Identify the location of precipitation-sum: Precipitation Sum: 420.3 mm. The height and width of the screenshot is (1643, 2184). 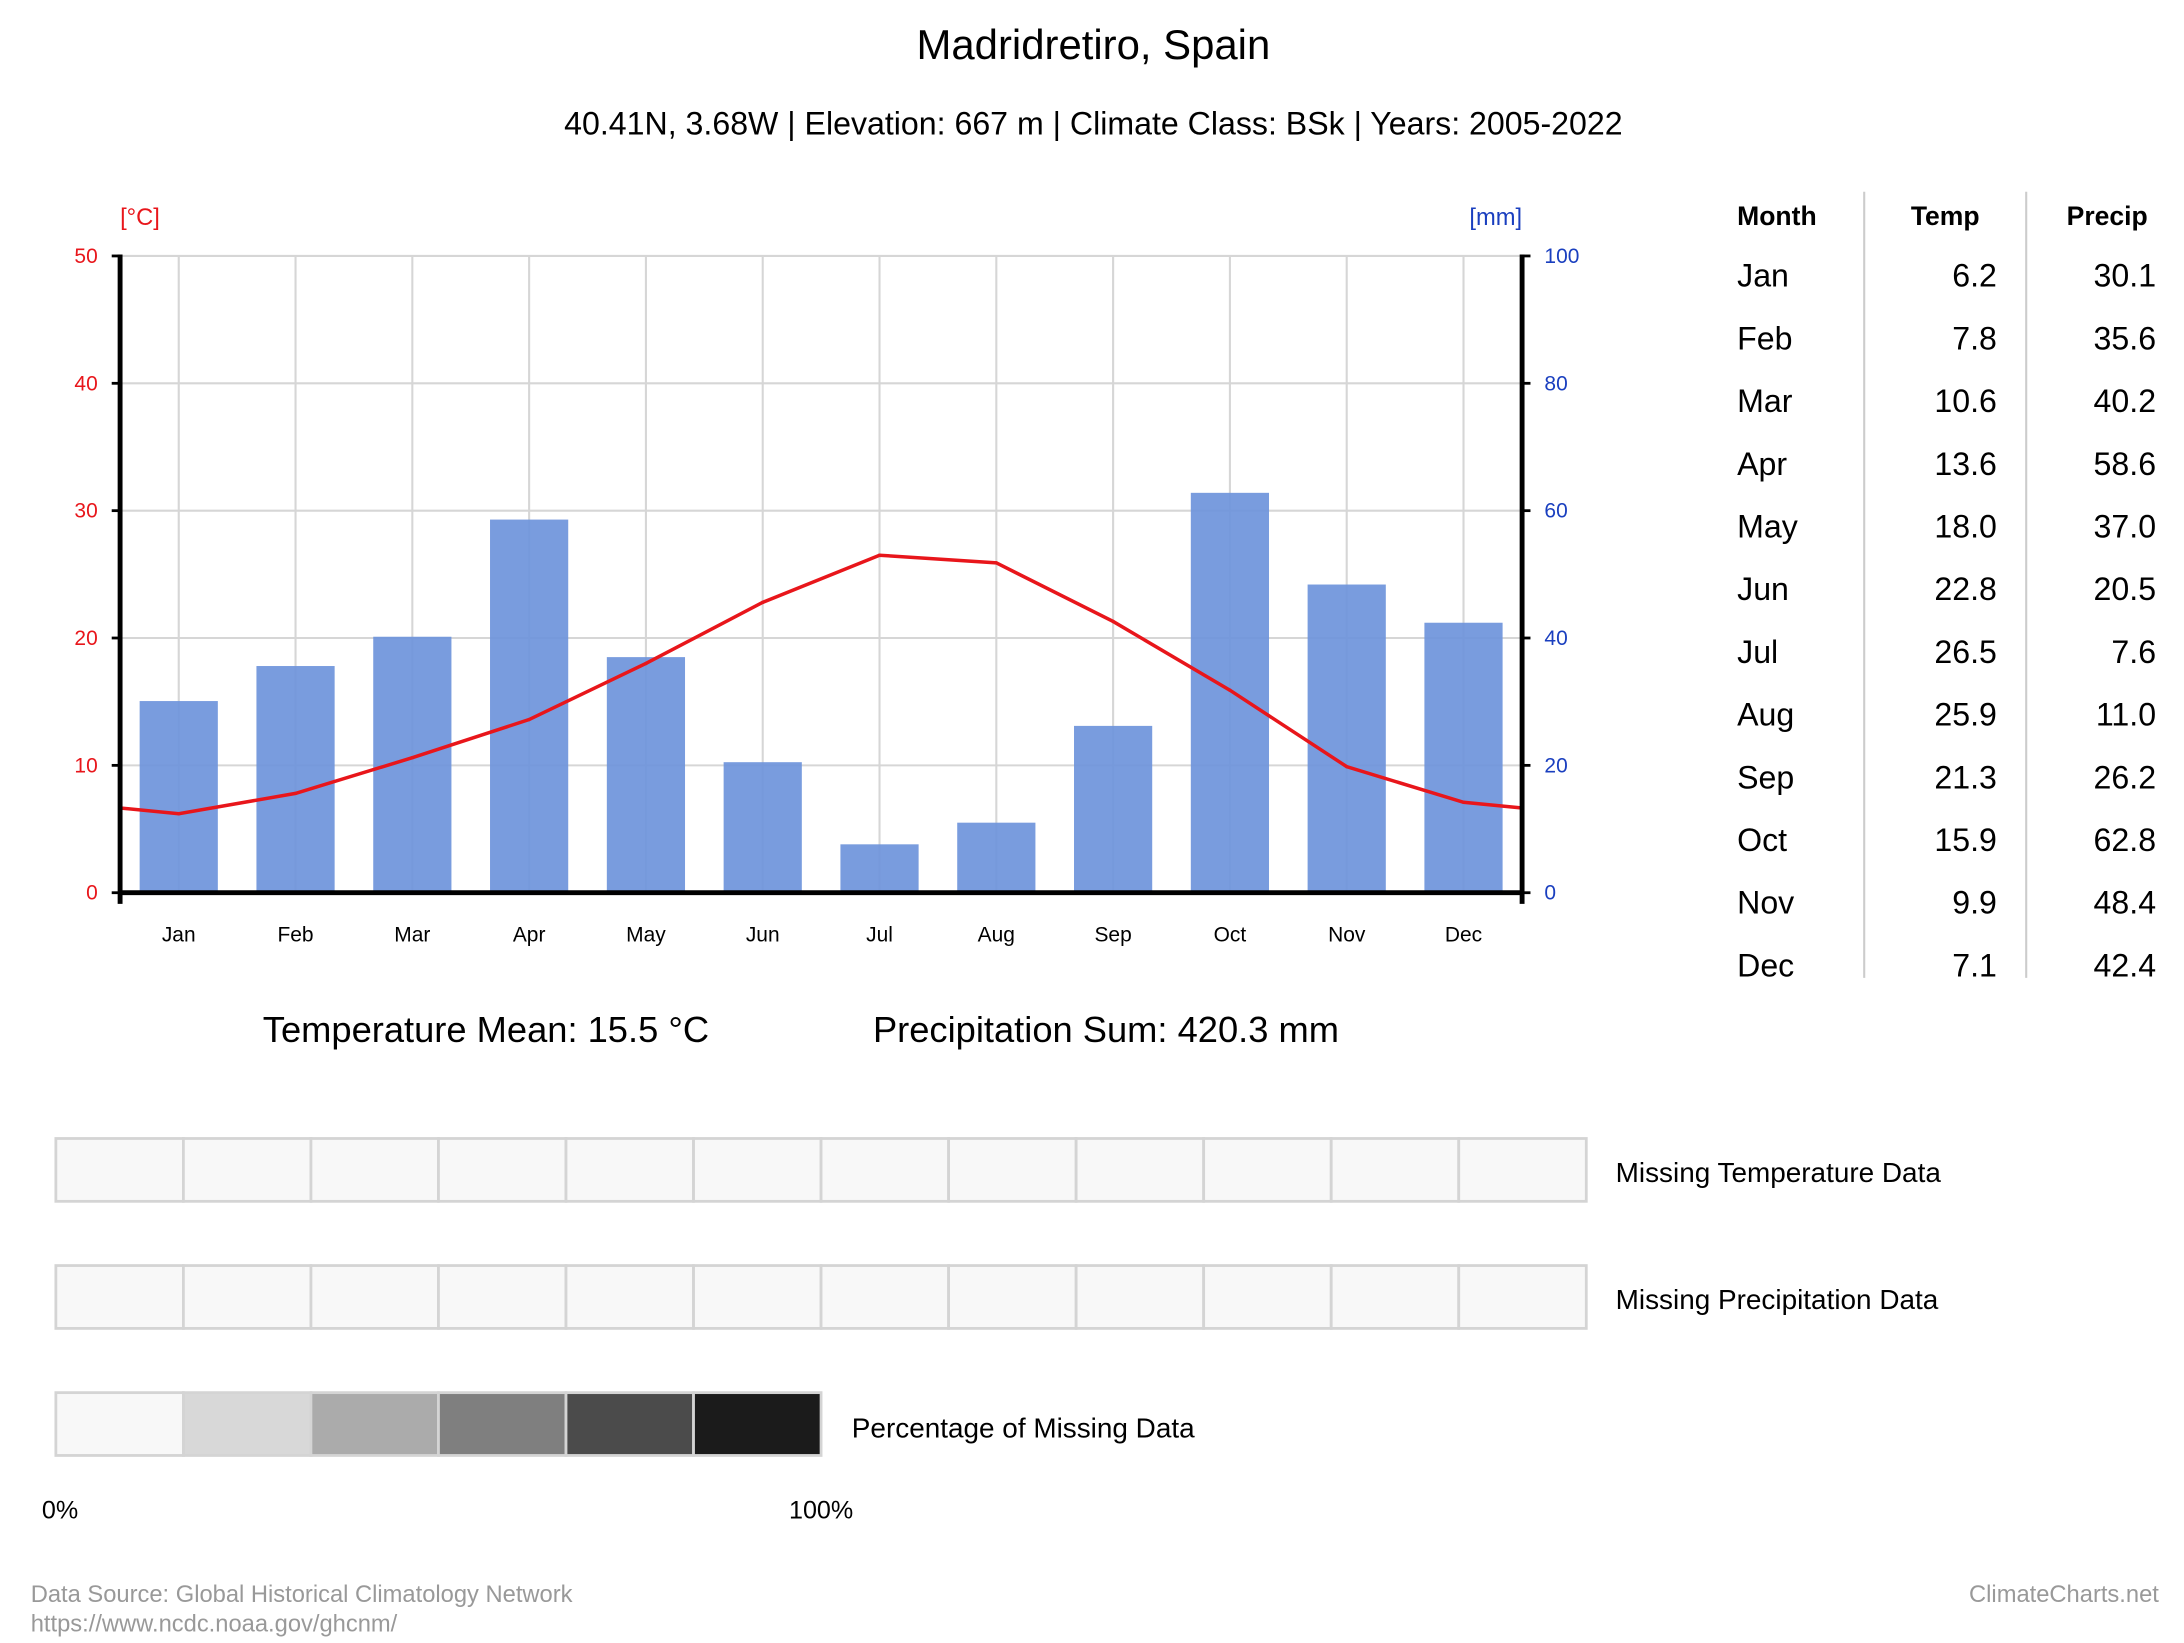
(1106, 1029).